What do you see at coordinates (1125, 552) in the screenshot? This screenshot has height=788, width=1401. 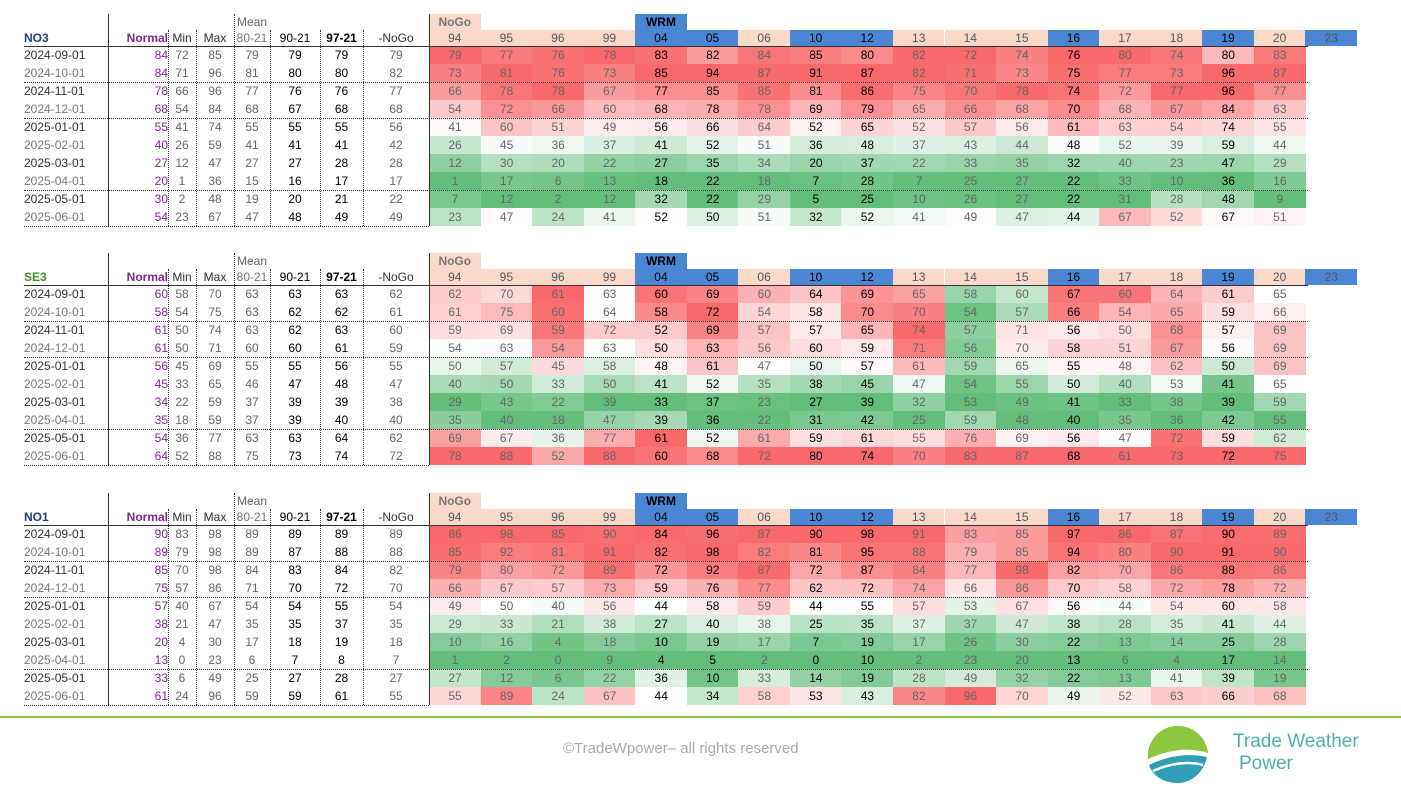 I see `heat-cell: 80` at bounding box center [1125, 552].